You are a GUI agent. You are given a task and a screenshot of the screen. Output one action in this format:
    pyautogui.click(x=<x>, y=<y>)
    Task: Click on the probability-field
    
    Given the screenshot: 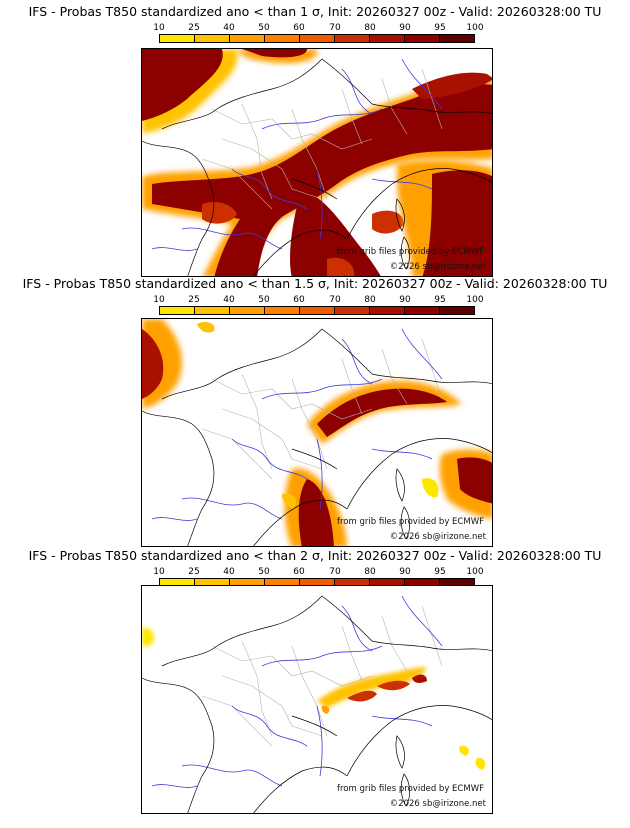 What is the action you would take?
    pyautogui.click(x=314, y=698)
    